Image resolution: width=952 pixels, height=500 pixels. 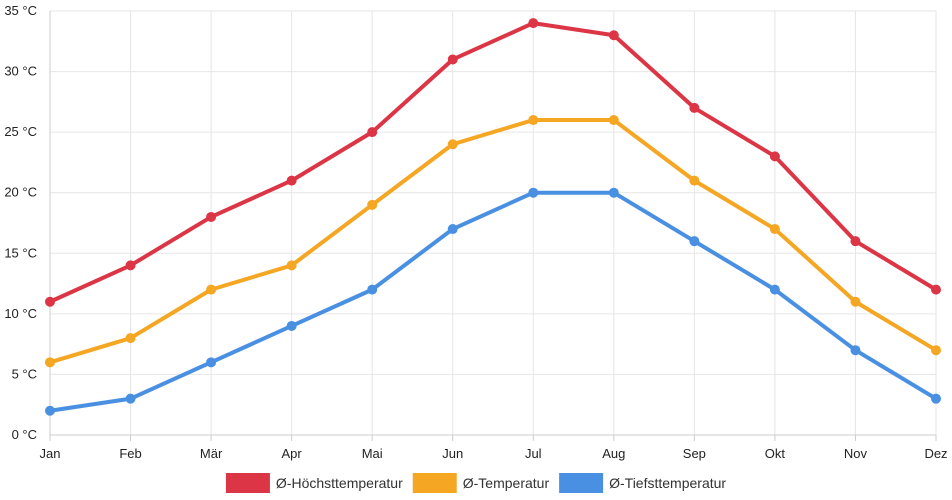 I want to click on x-tick-label: Feb, so click(x=130, y=453).